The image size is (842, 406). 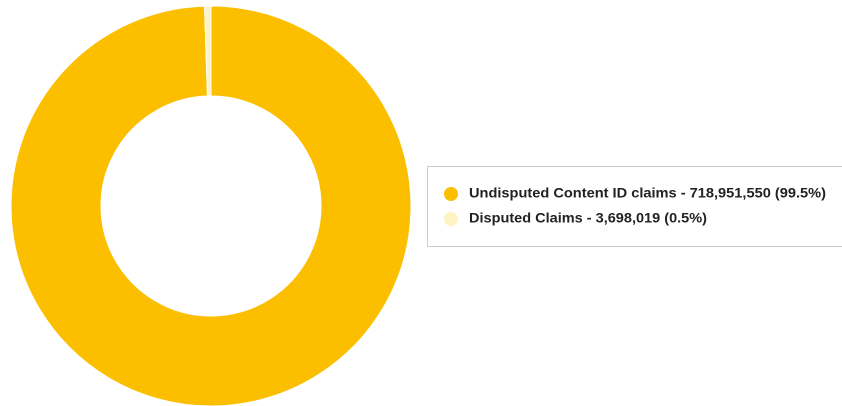 I want to click on legend-label: Disputed Claims - 3,698,019 (0.5%), so click(x=588, y=218).